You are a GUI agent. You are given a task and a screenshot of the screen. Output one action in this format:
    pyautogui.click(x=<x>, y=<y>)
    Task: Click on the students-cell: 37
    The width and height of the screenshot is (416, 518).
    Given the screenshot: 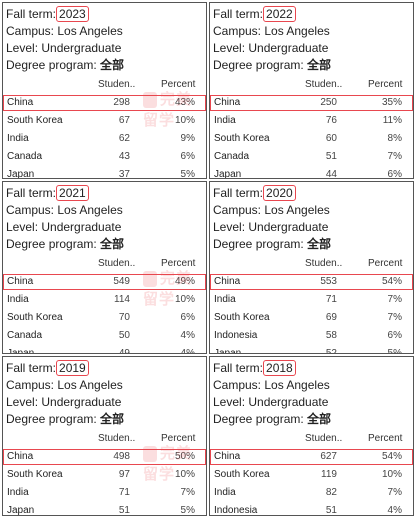 What is the action you would take?
    pyautogui.click(x=124, y=174)
    